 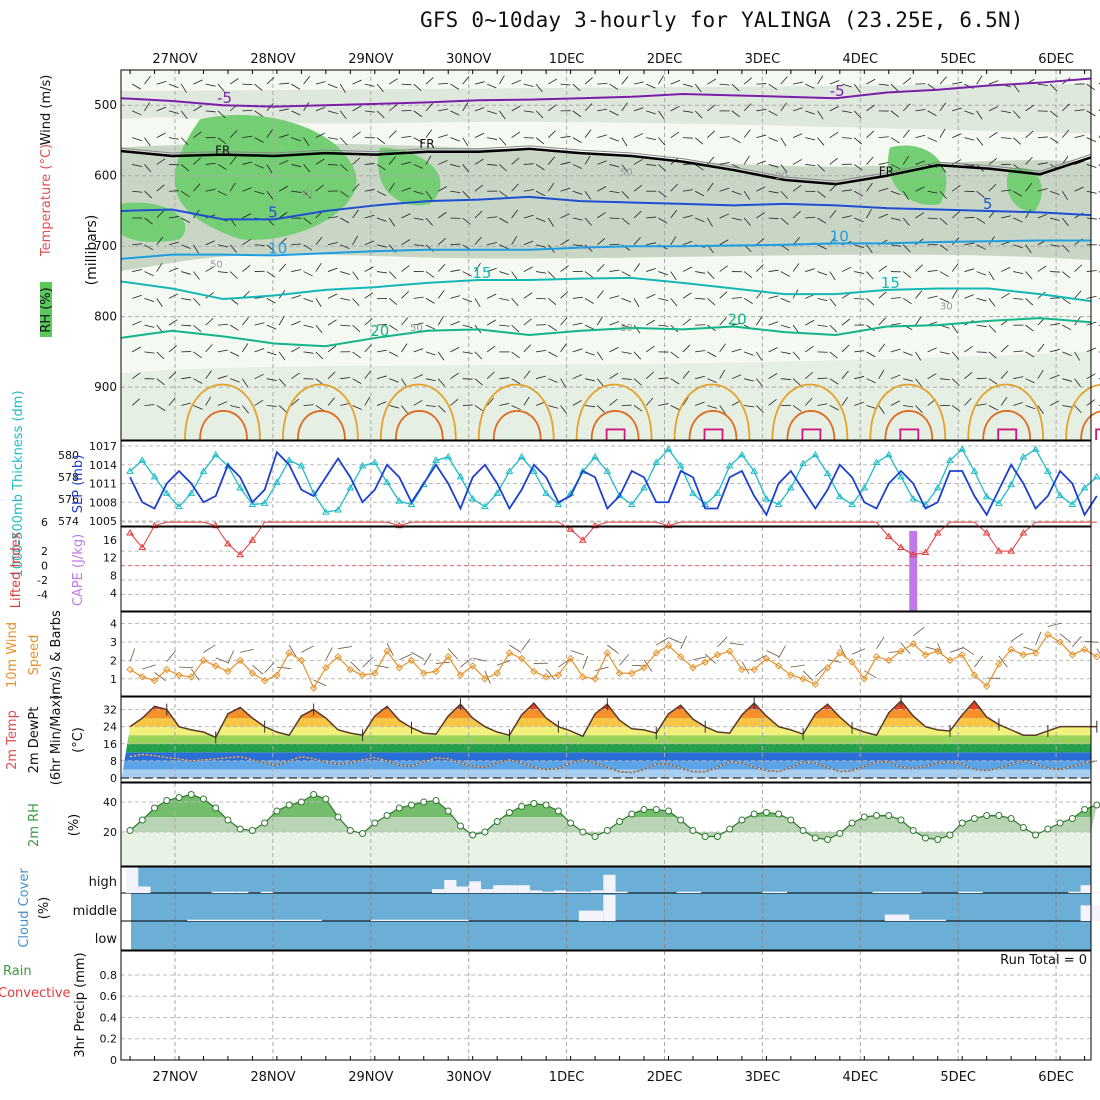 I want to click on date-label-top: 4DEC, so click(x=861, y=59).